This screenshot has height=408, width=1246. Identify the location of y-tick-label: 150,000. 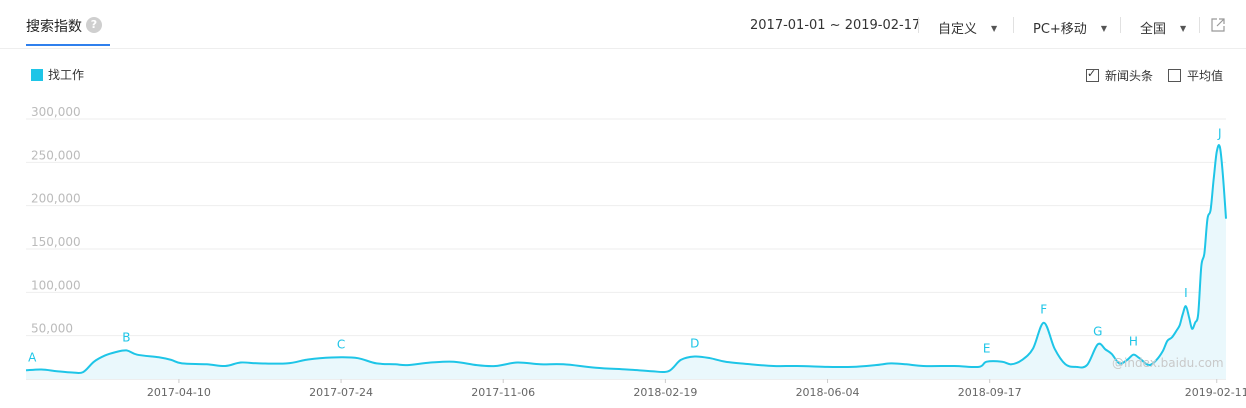
(56, 242).